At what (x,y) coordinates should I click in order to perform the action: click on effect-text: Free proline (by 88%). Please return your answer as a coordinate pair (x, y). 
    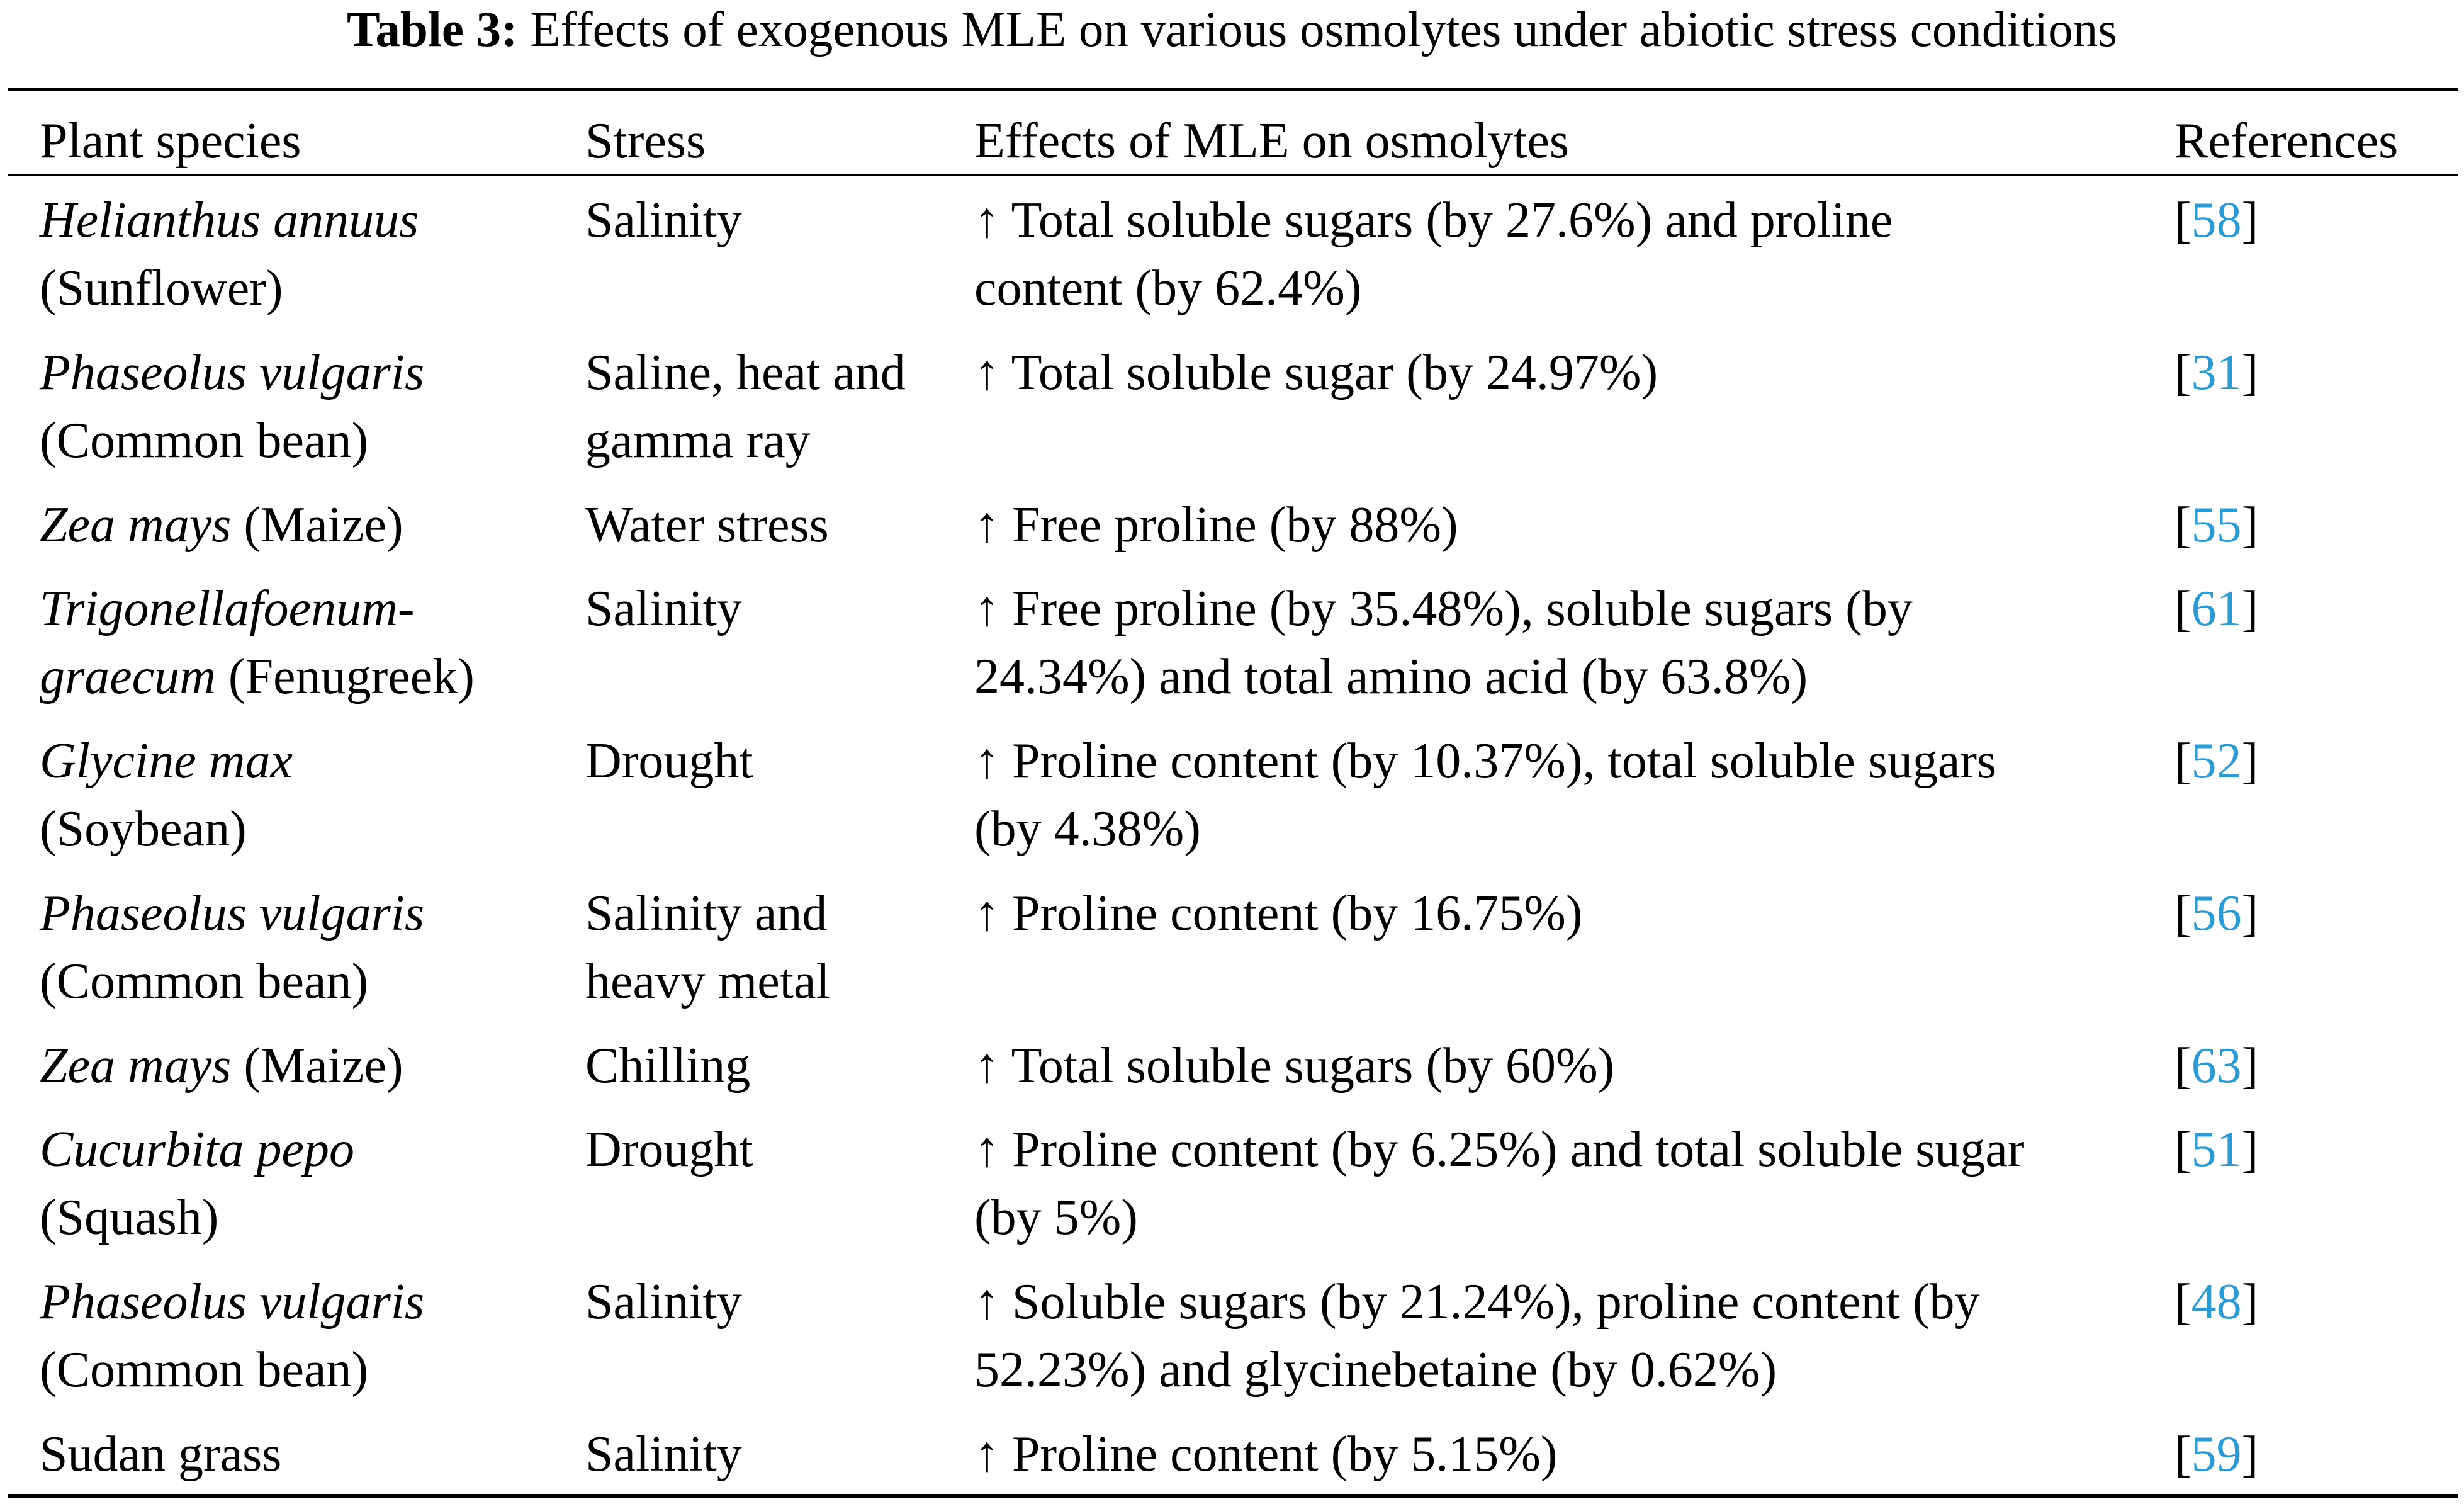
    Looking at the image, I should click on (1235, 525).